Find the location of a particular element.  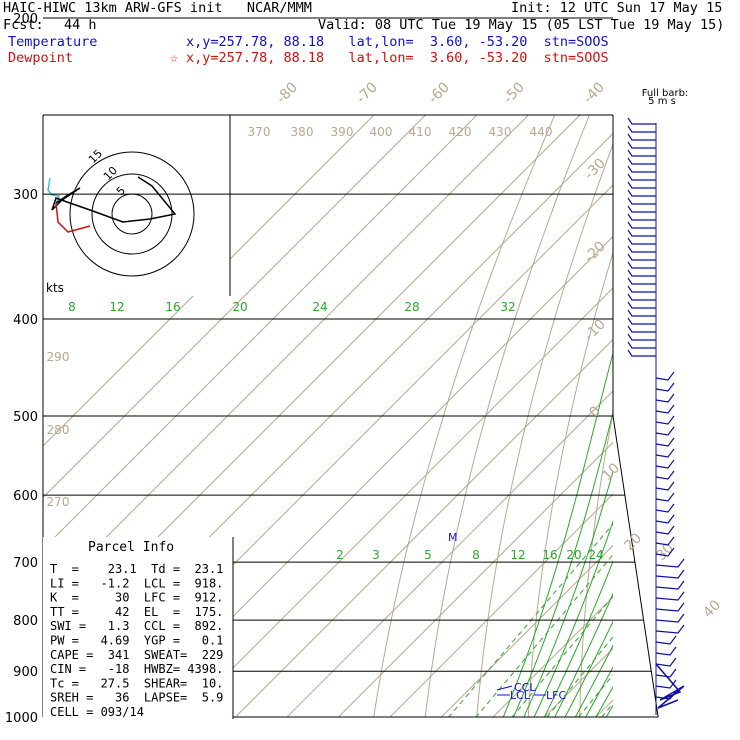

moist-adiabat-label: 32 is located at coordinates (507, 307).